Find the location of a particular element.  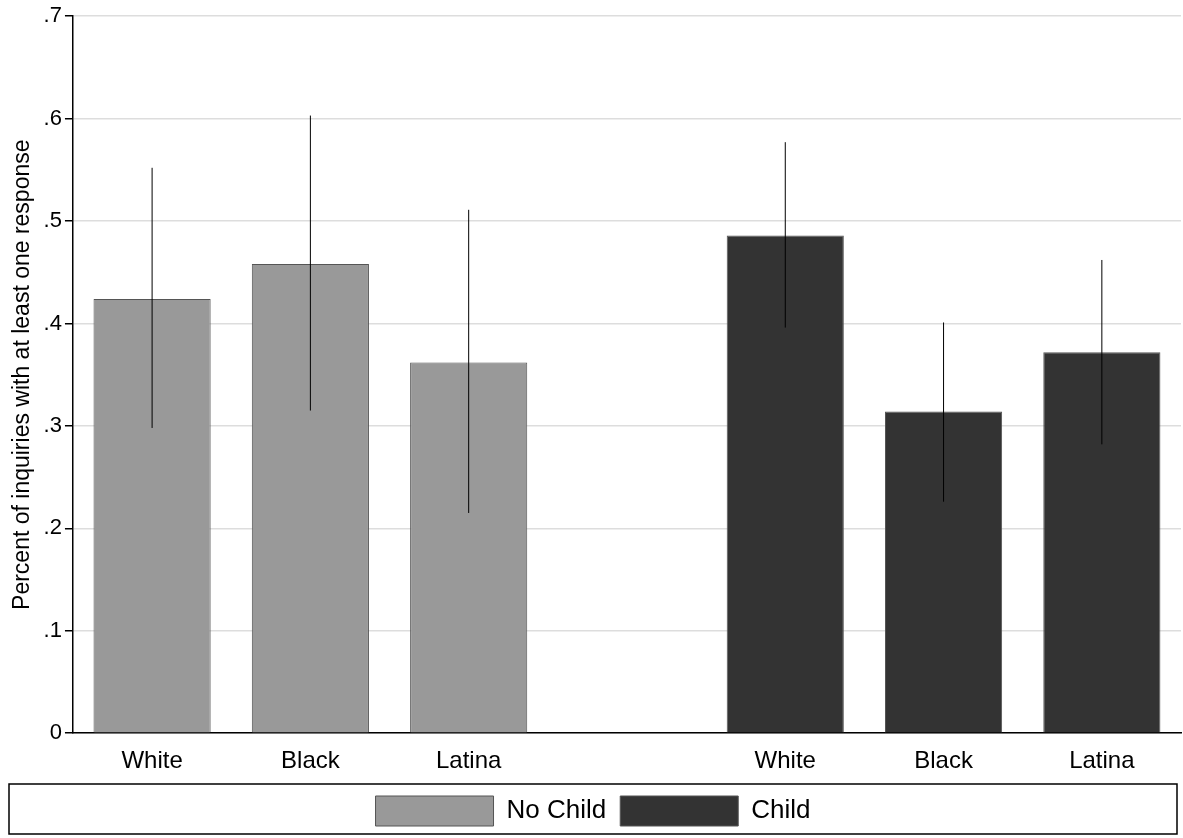

y-tick-label: 0 is located at coordinates (55, 732).